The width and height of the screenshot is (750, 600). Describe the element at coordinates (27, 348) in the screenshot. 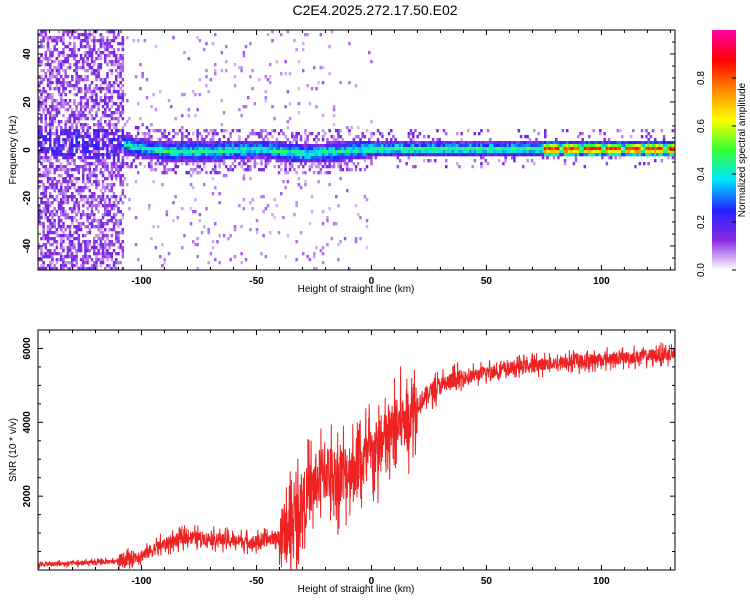

I see `snr-ytick-label: 6000` at that location.